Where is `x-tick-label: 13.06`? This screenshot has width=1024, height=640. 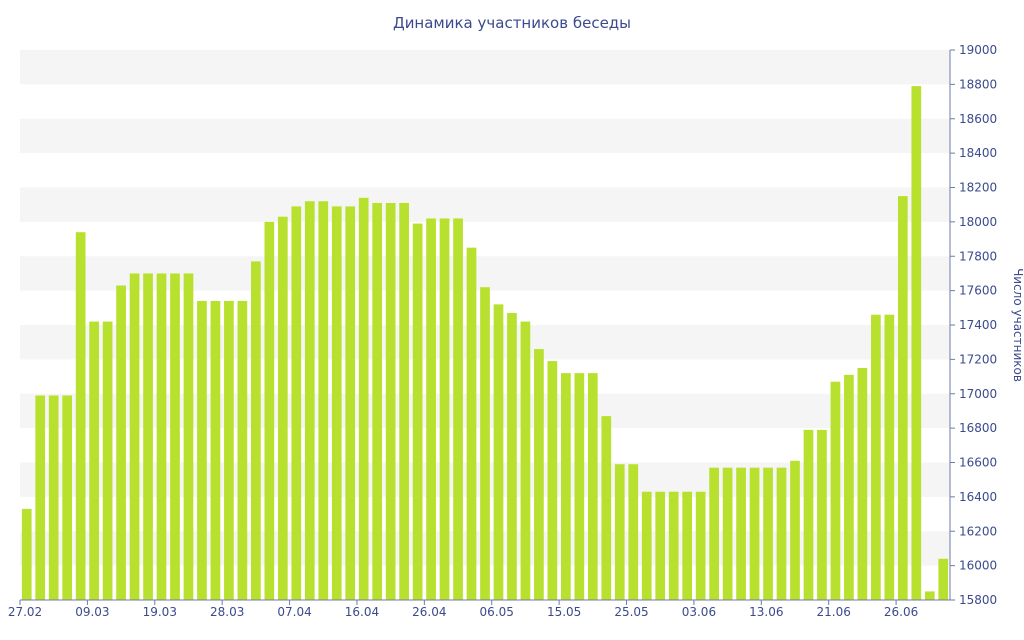
x-tick-label: 13.06 is located at coordinates (766, 612).